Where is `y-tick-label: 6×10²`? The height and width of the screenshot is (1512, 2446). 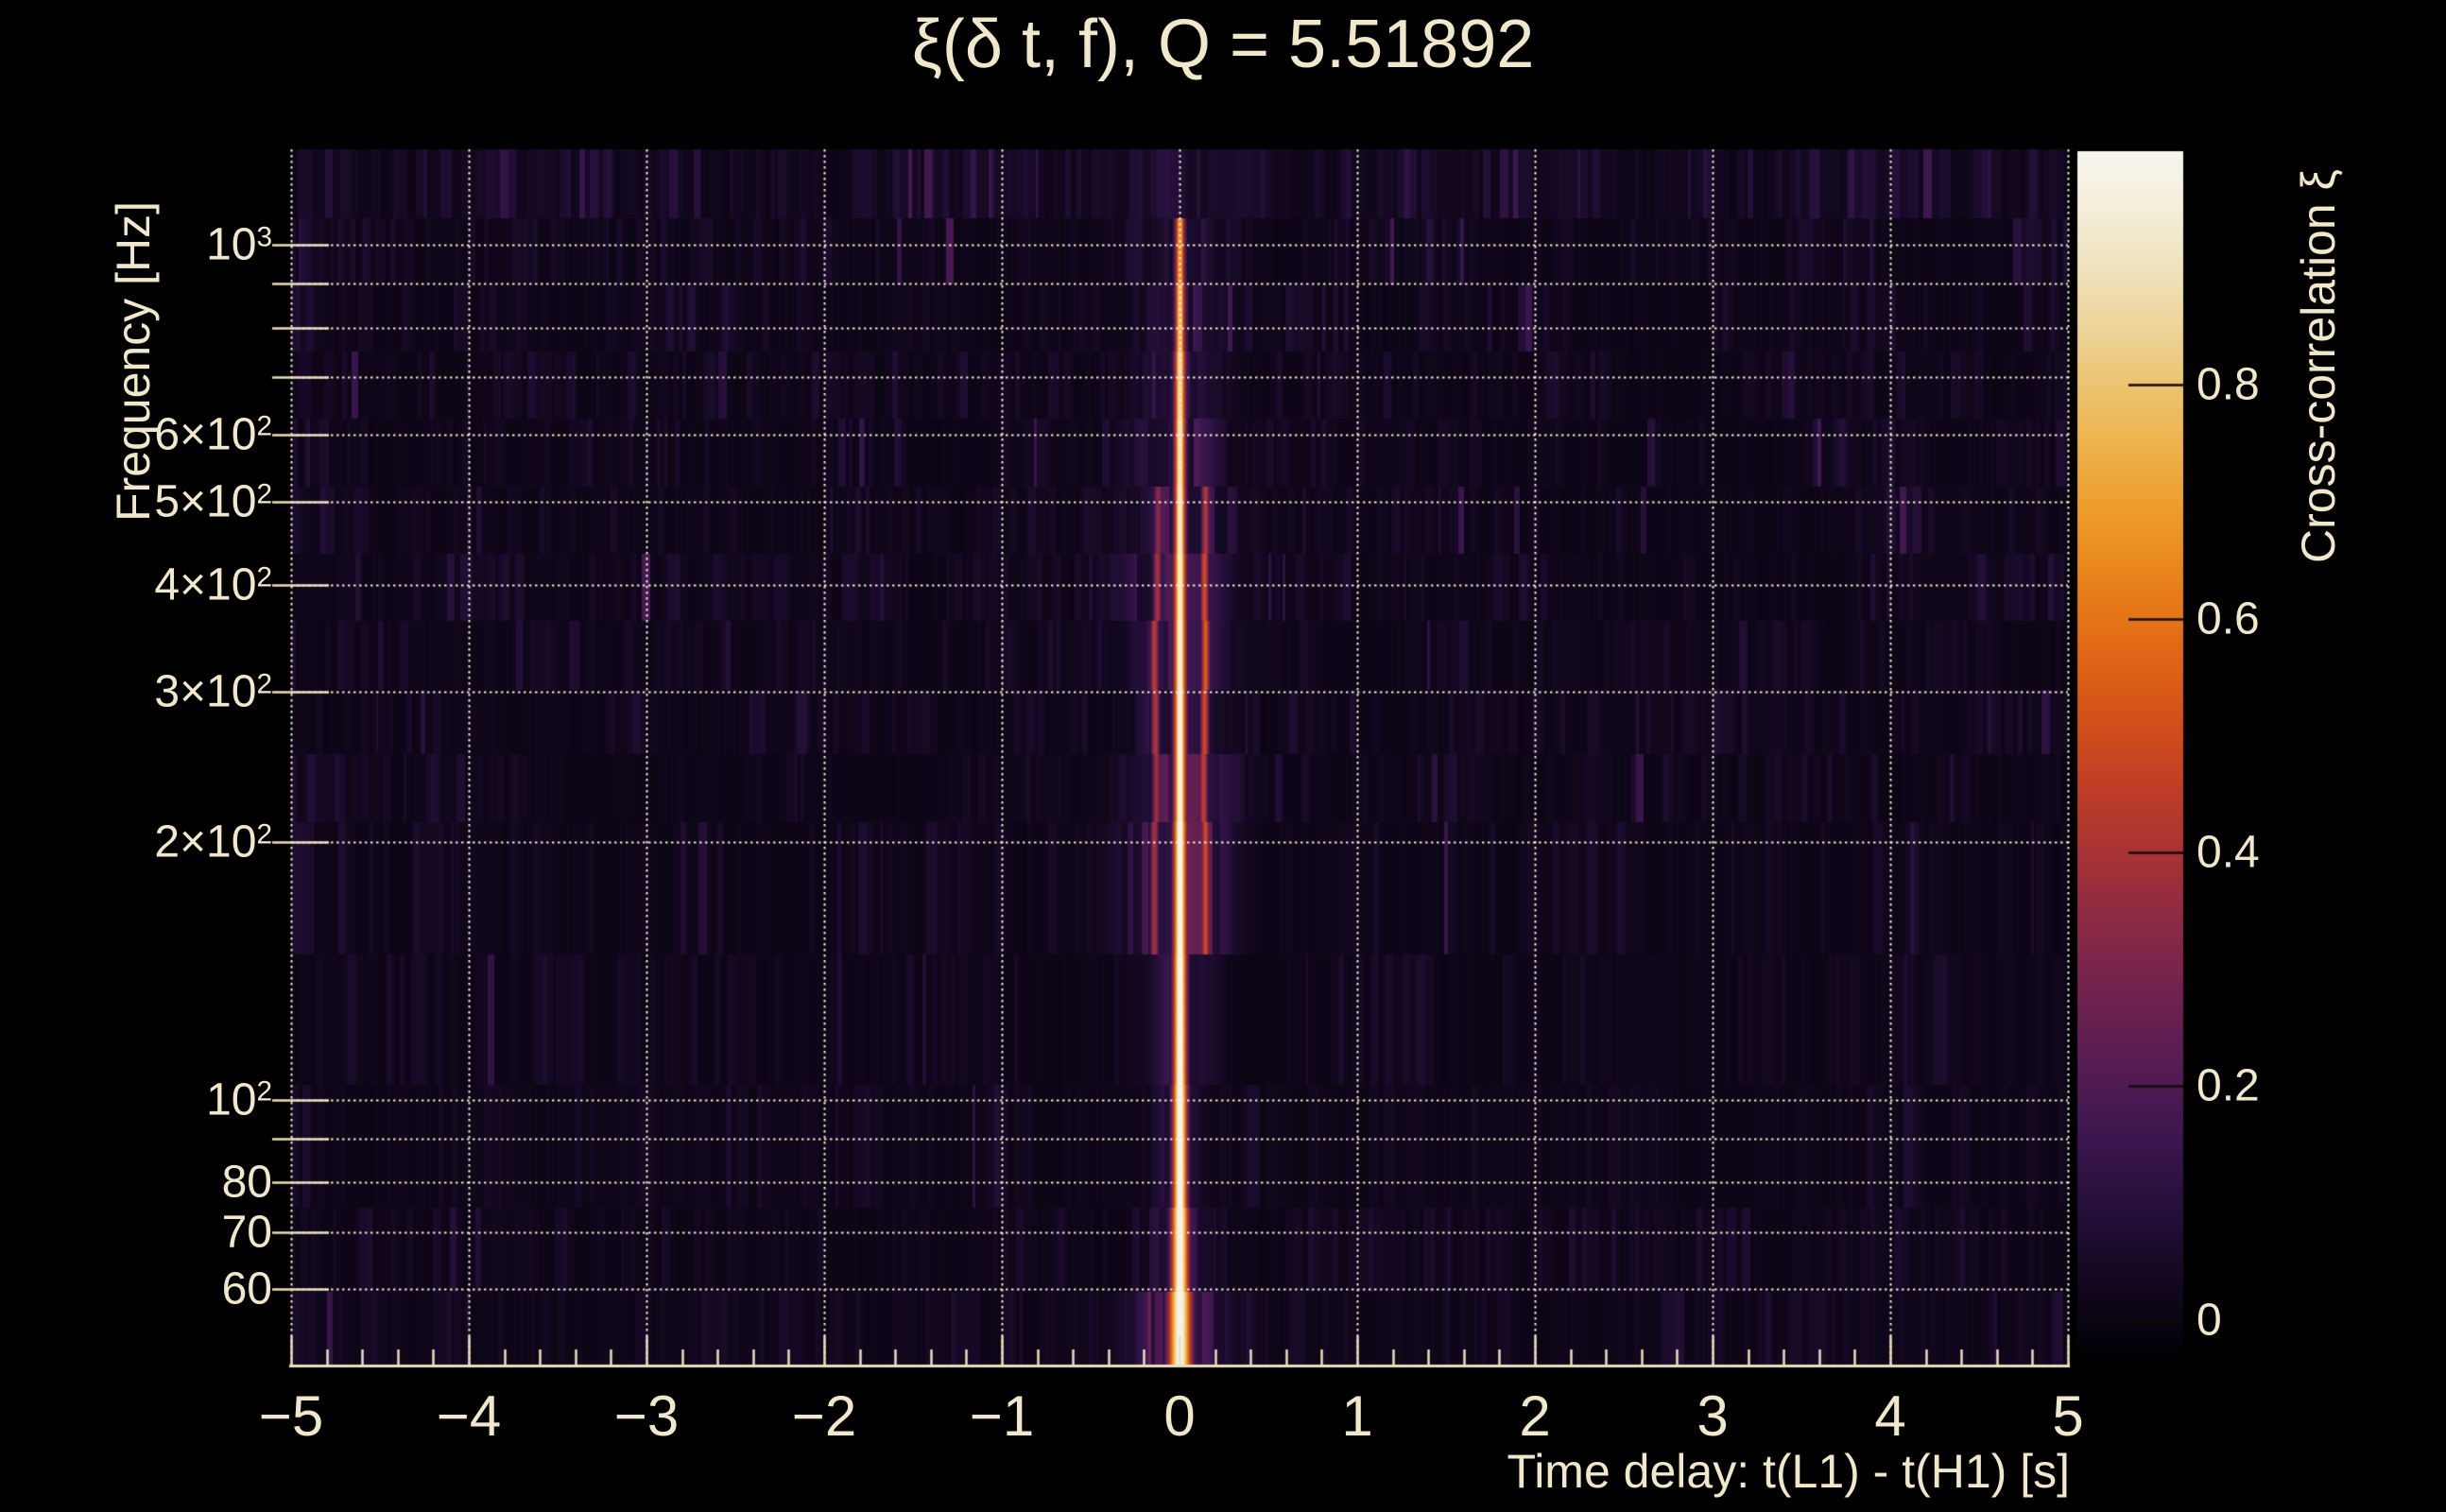
y-tick-label: 6×10² is located at coordinates (213, 434).